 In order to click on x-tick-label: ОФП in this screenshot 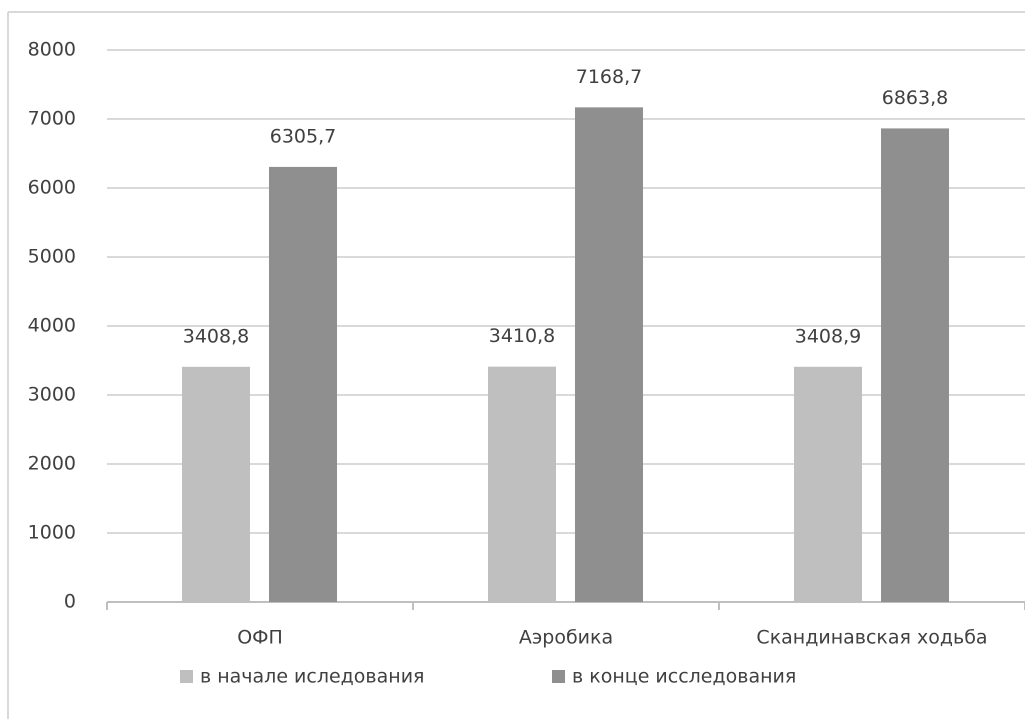, I will do `click(260, 638)`.